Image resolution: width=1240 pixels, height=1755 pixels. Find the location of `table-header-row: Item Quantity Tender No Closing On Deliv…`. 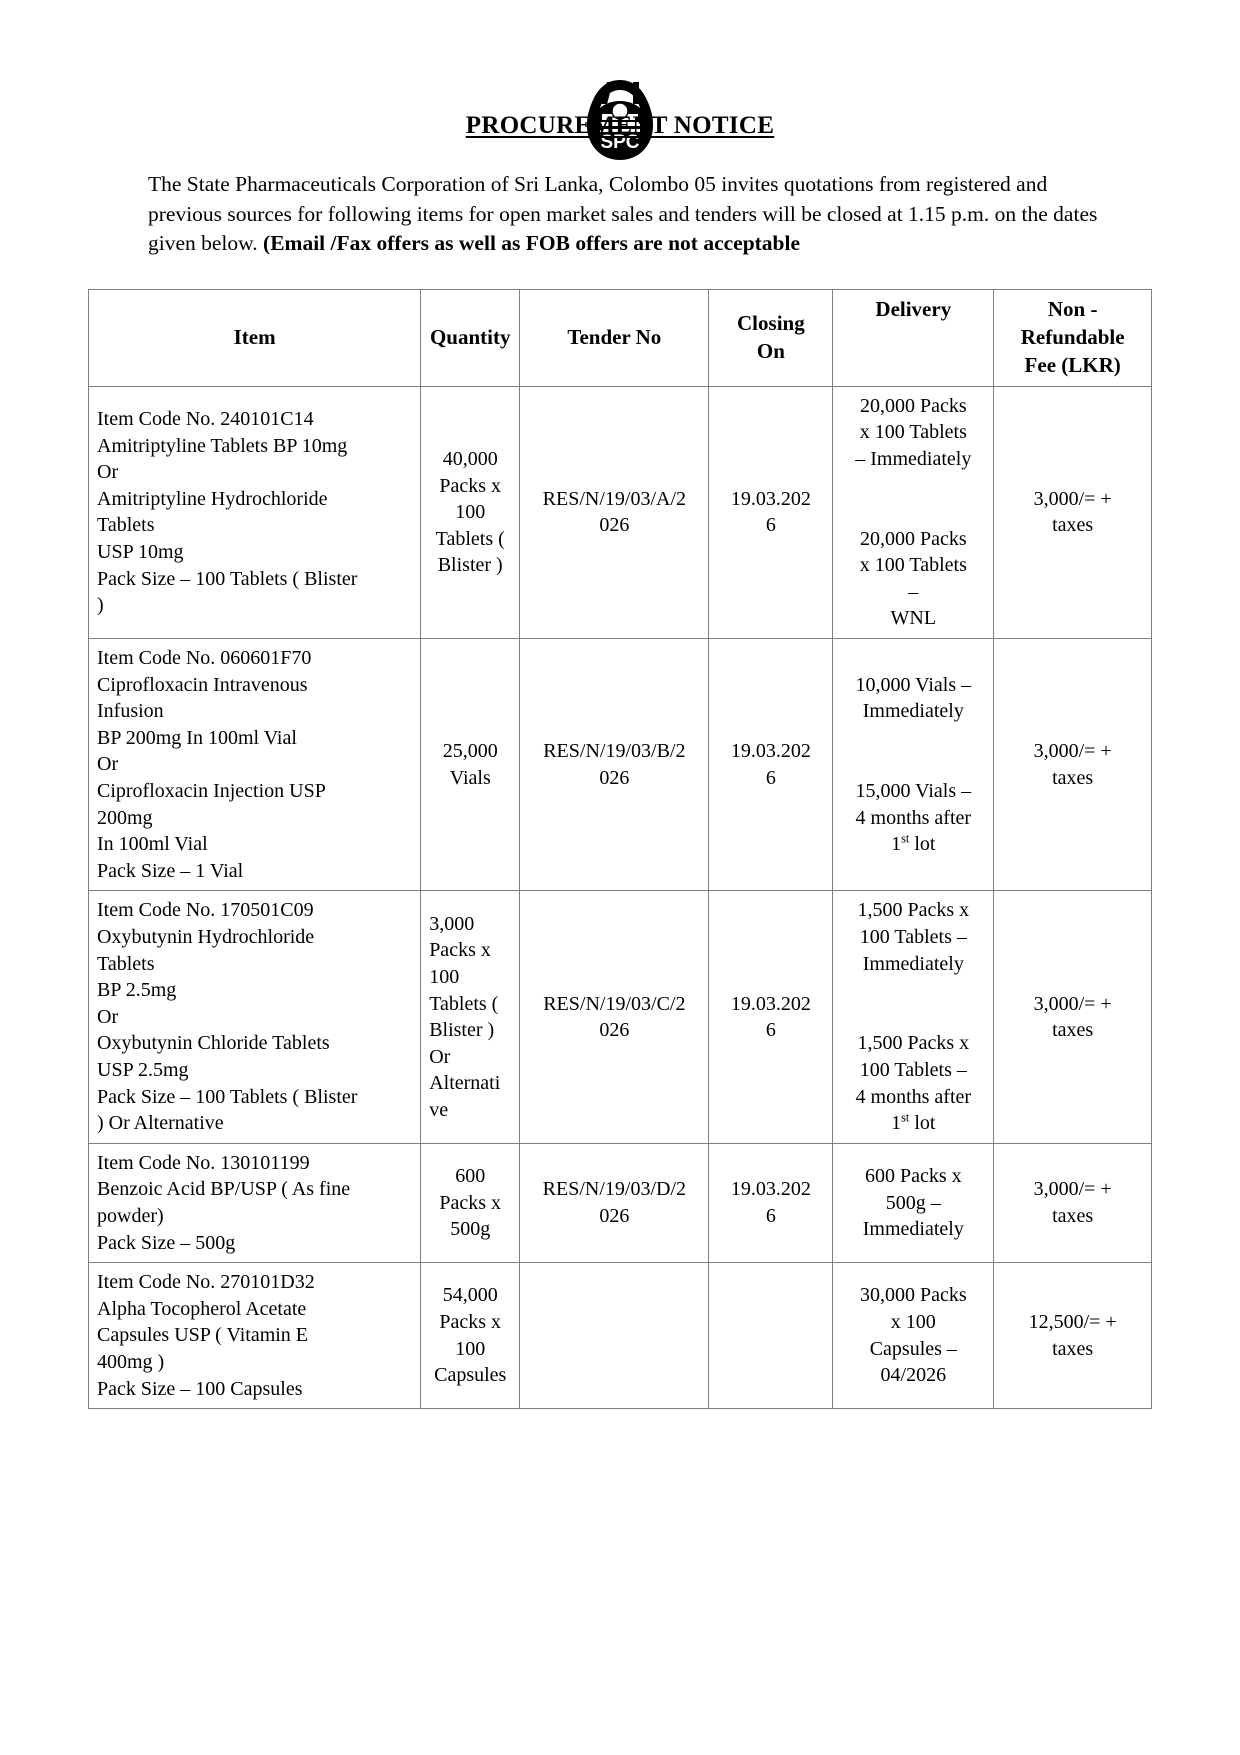

table-header-row: Item Quantity Tender No Closing On Deliv… is located at coordinates (619, 337).